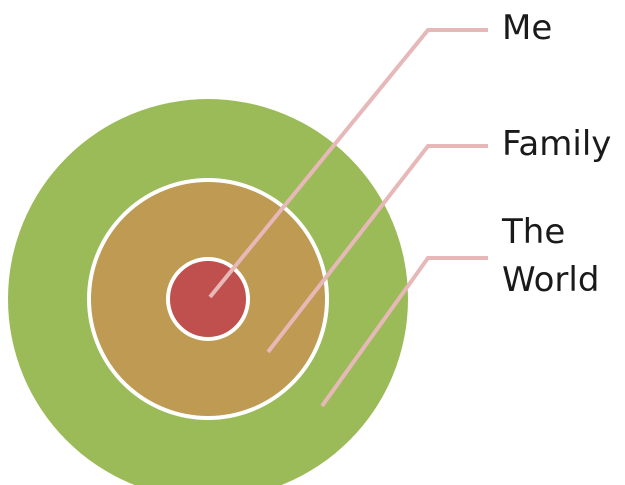 This screenshot has width=625, height=485. Describe the element at coordinates (527, 28) in the screenshot. I see `label-me: Me` at that location.